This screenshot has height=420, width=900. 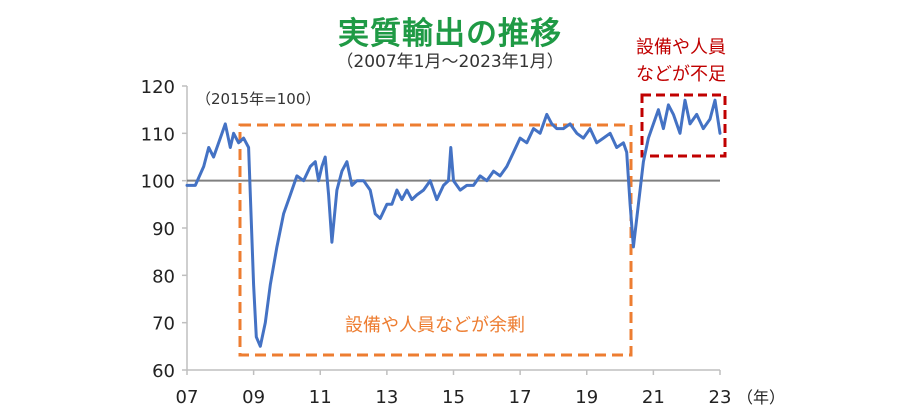 I want to click on y-tick-label: 70, so click(x=163, y=324).